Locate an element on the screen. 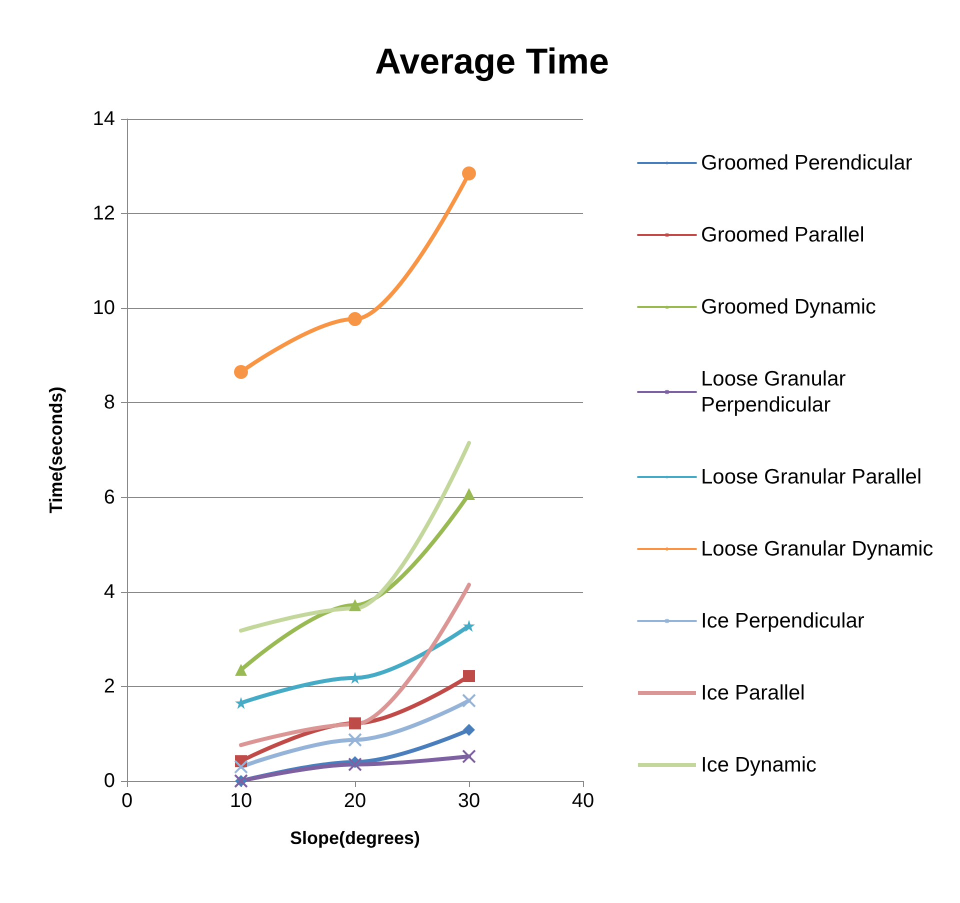  y-tick-label: 8 is located at coordinates (109, 403).